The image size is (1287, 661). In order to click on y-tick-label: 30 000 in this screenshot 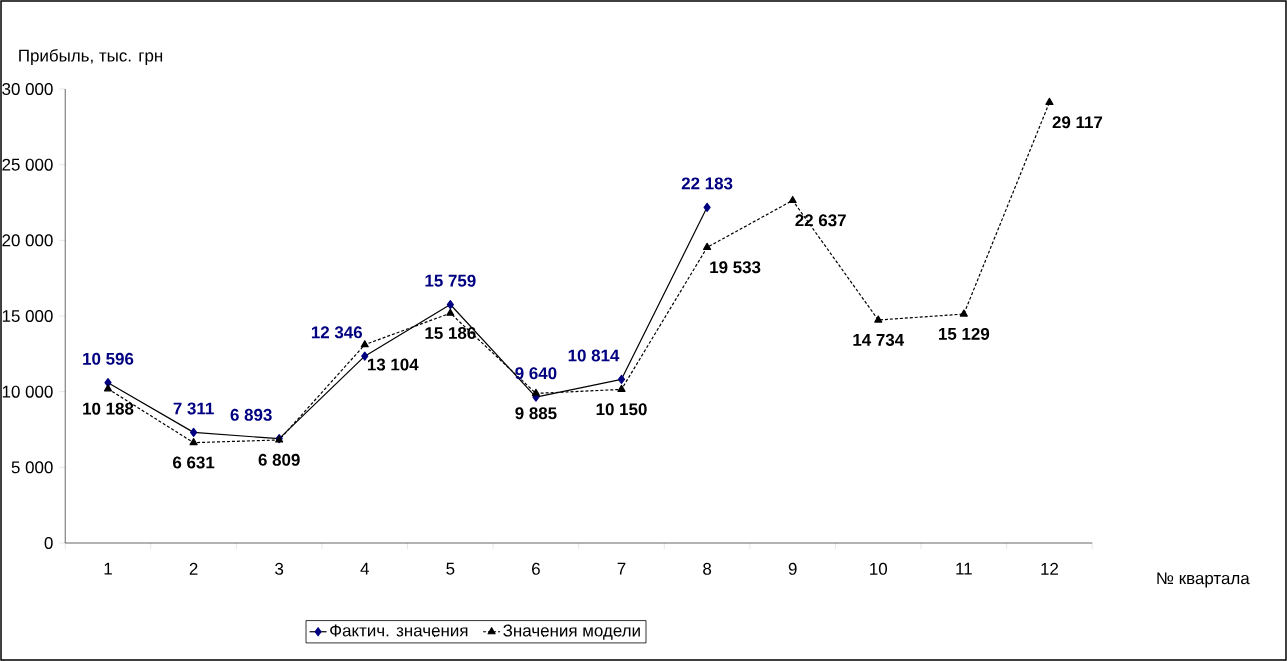, I will do `click(27, 89)`.